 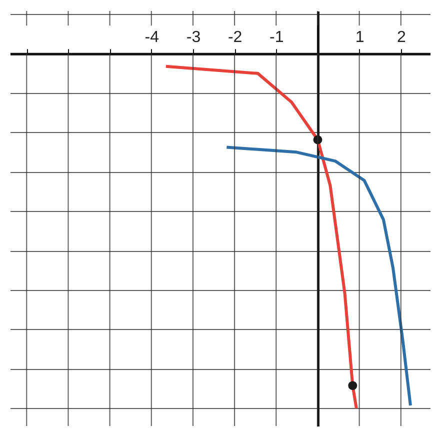 I want to click on x-tick-label: -2, so click(x=235, y=37).